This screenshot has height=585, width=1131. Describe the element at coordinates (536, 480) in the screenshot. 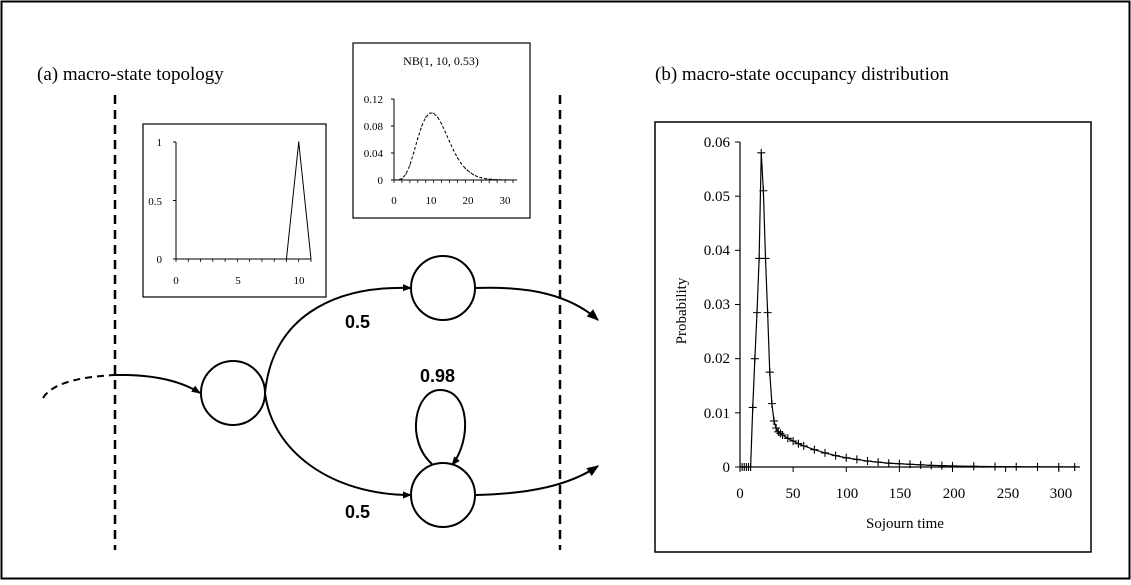

I see `lower-outgoing-edge` at that location.